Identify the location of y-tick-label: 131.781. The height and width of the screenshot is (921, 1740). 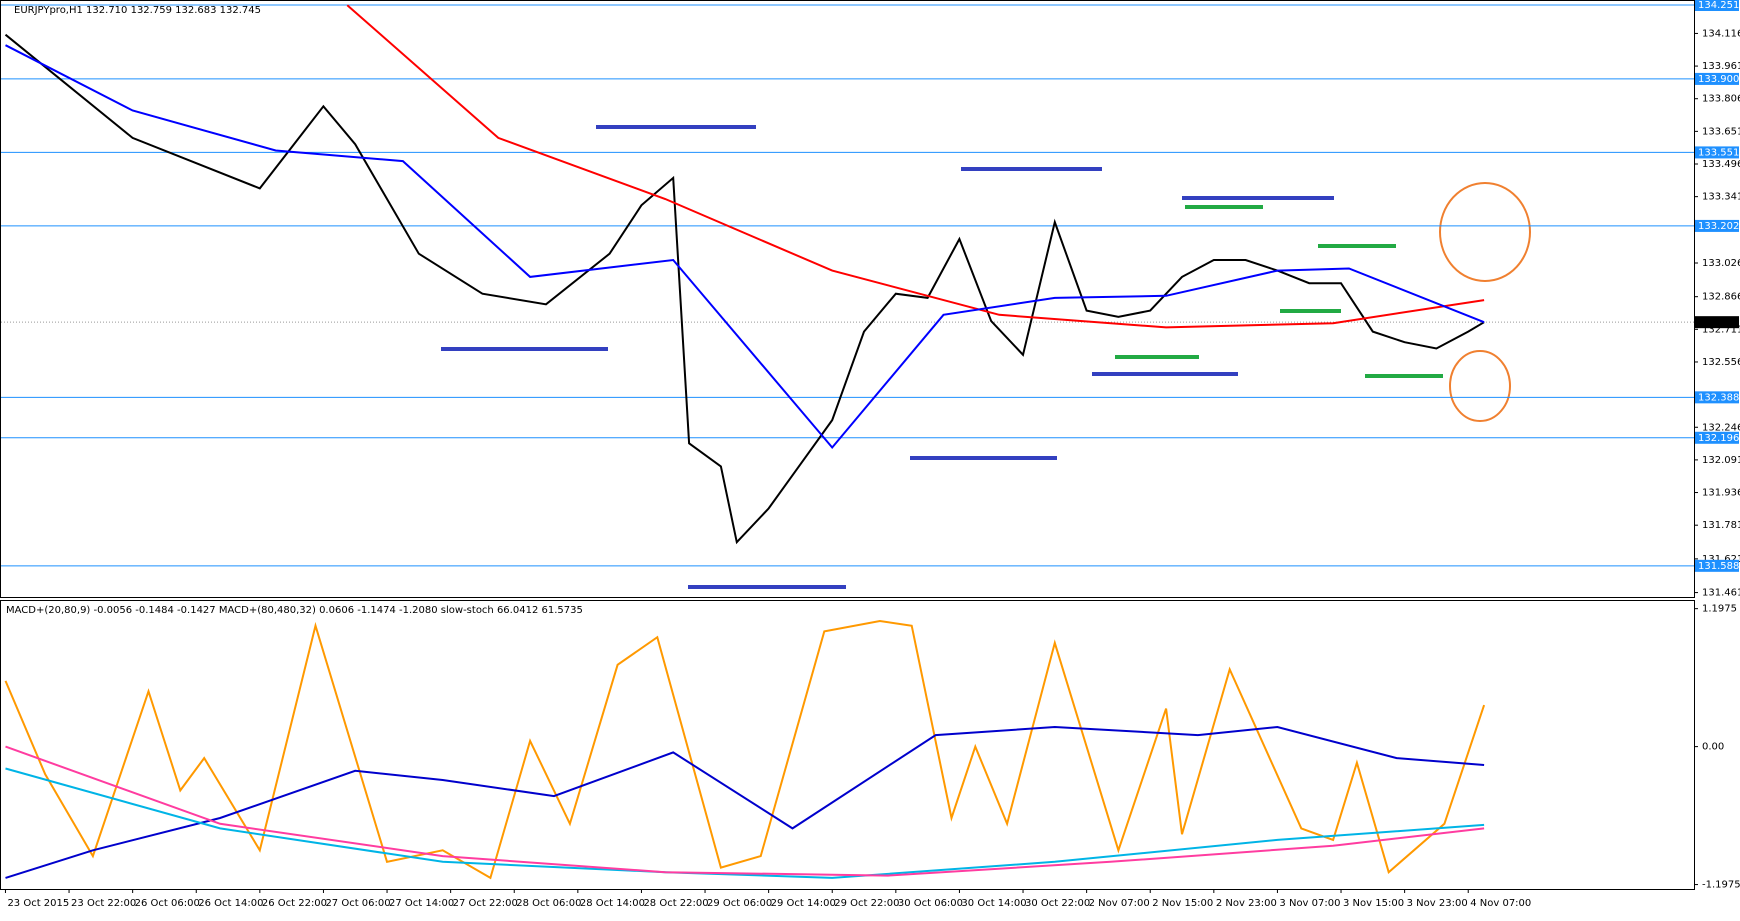
(1721, 525).